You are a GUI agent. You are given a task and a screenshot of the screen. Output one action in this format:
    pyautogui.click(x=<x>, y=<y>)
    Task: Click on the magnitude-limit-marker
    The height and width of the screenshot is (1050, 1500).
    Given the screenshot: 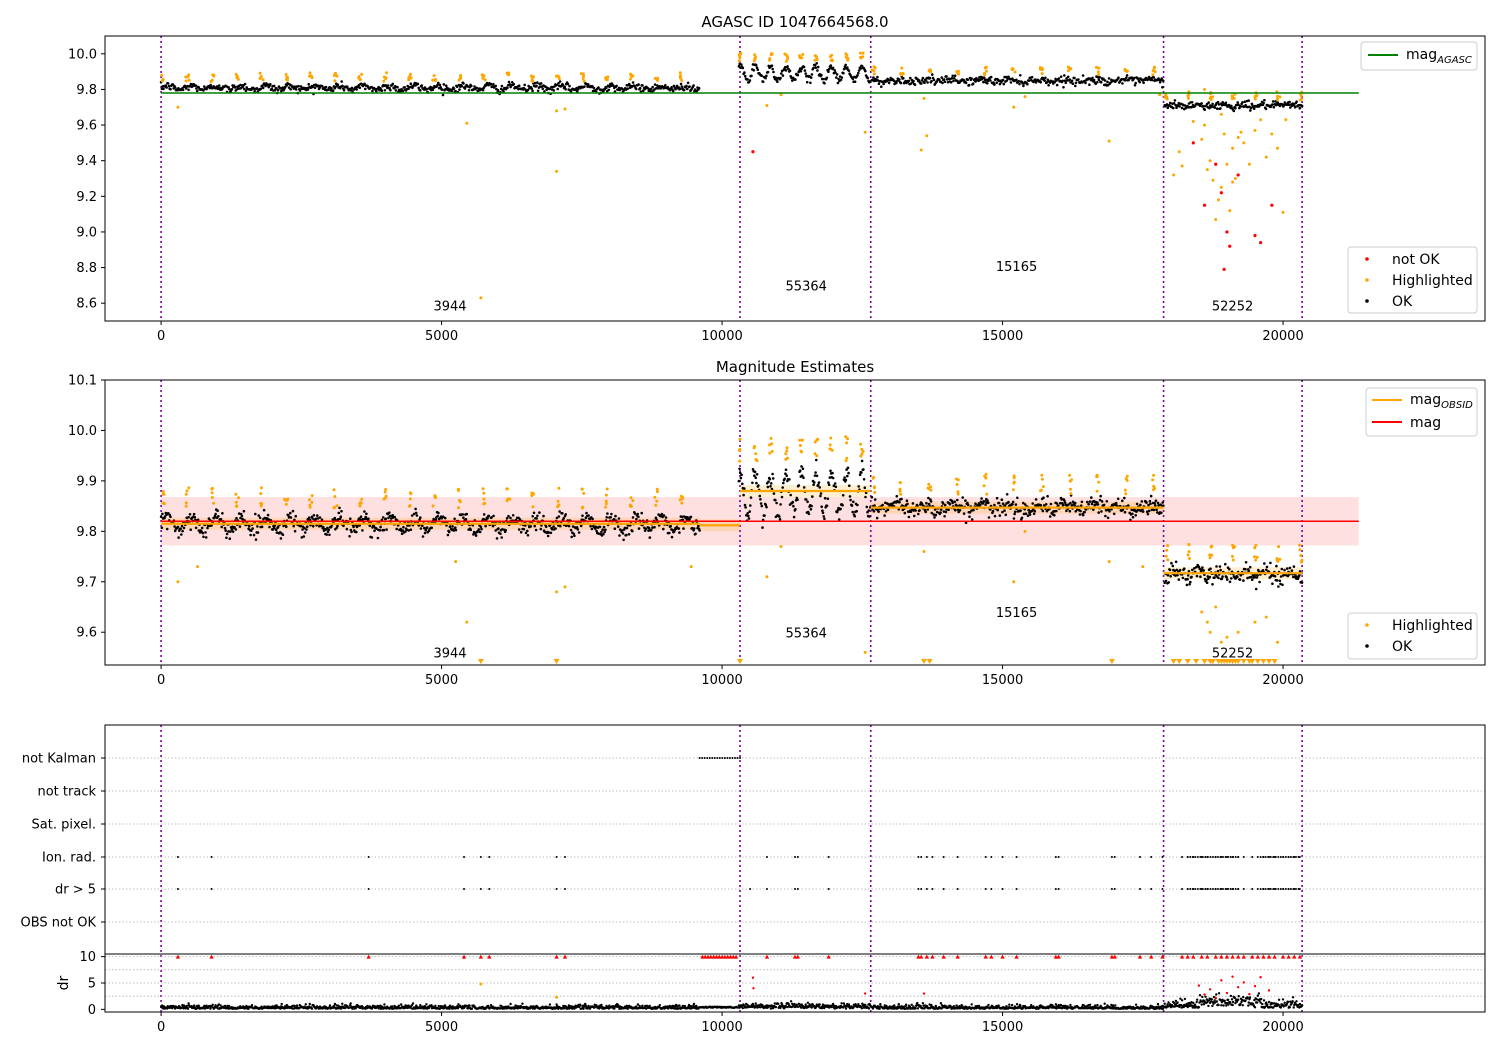 What is the action you would take?
    pyautogui.click(x=1204, y=661)
    